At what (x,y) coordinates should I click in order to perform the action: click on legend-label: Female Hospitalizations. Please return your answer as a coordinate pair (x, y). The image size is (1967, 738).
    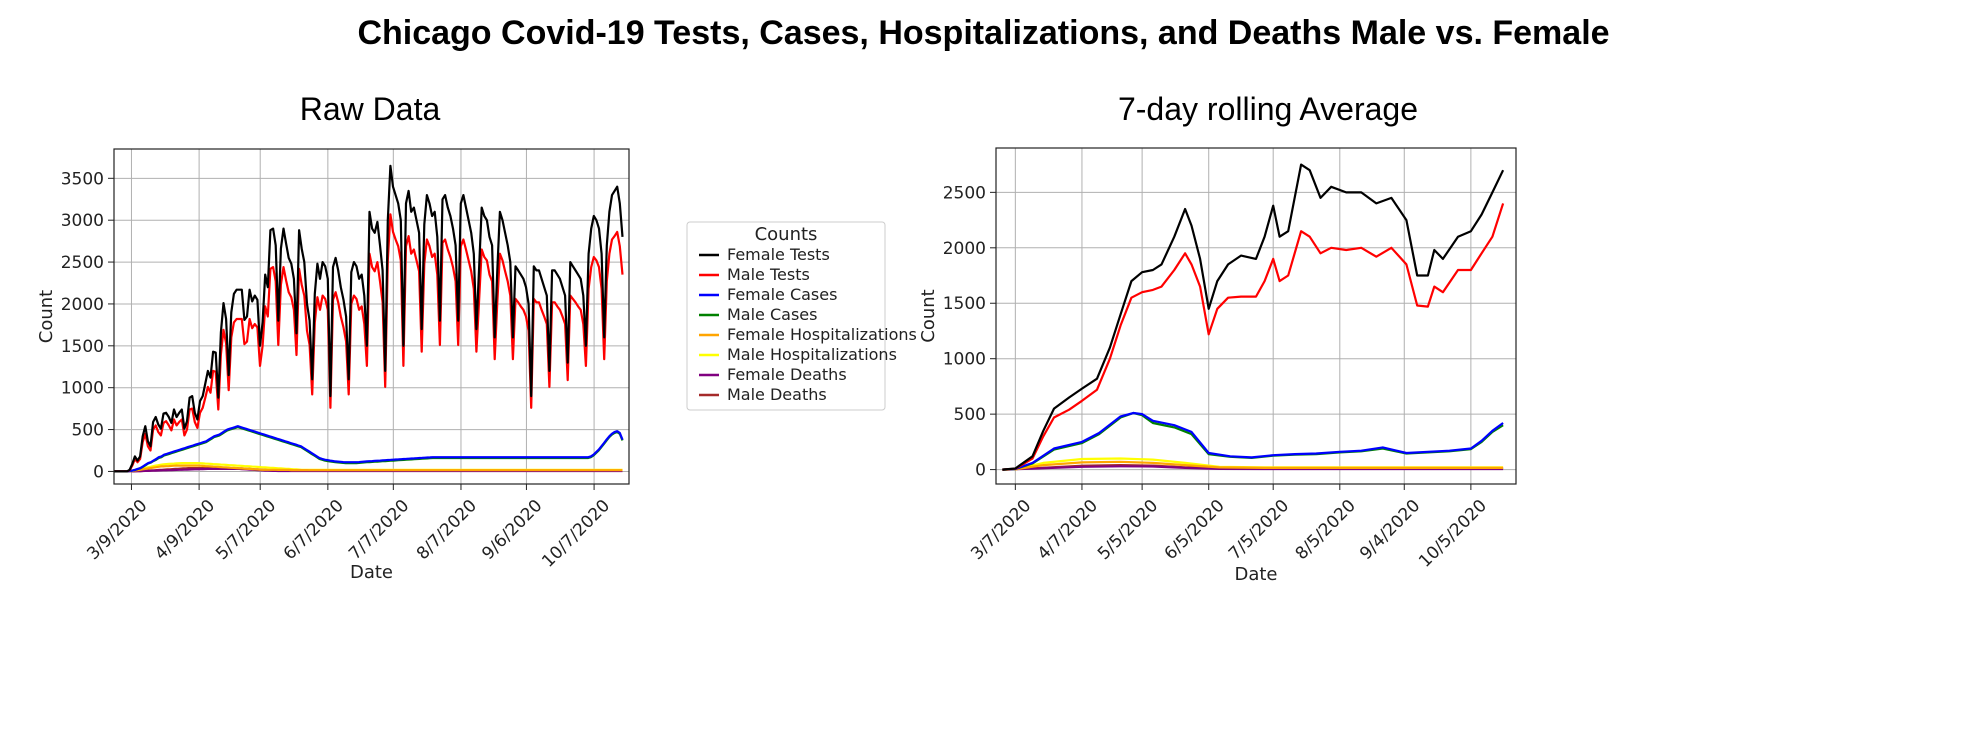
    Looking at the image, I should click on (822, 334).